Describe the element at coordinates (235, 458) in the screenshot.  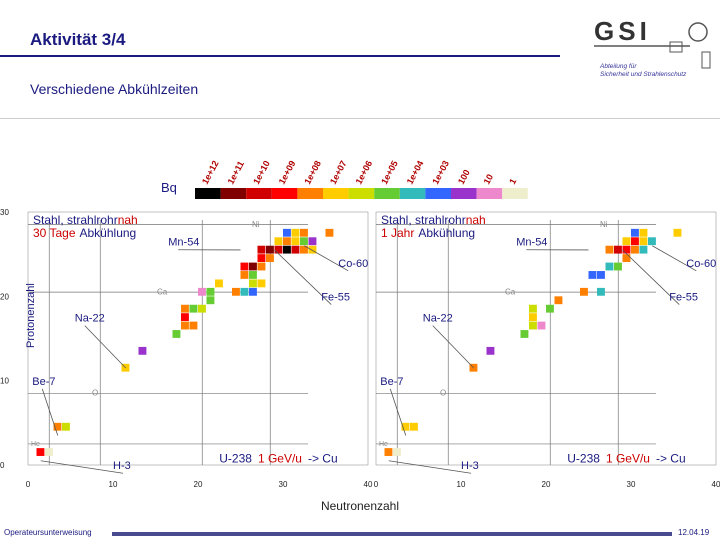
I see `beam-prefix: U-238` at that location.